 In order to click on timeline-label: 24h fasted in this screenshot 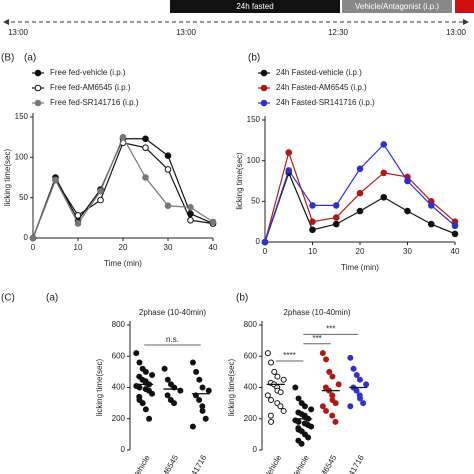, I will do `click(254, 6)`.